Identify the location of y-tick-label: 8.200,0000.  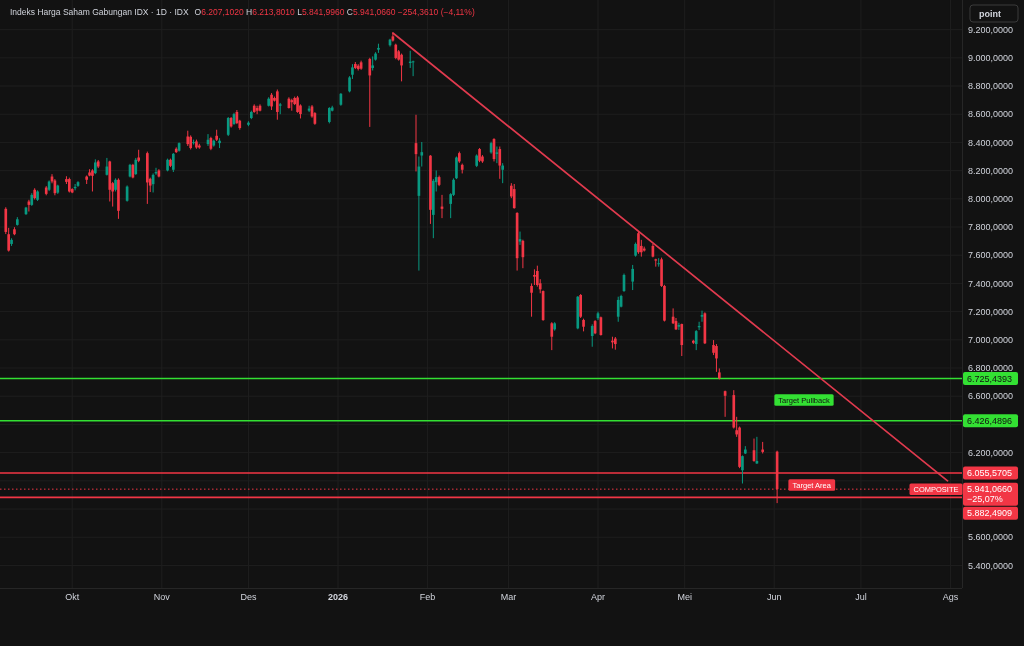
(991, 170).